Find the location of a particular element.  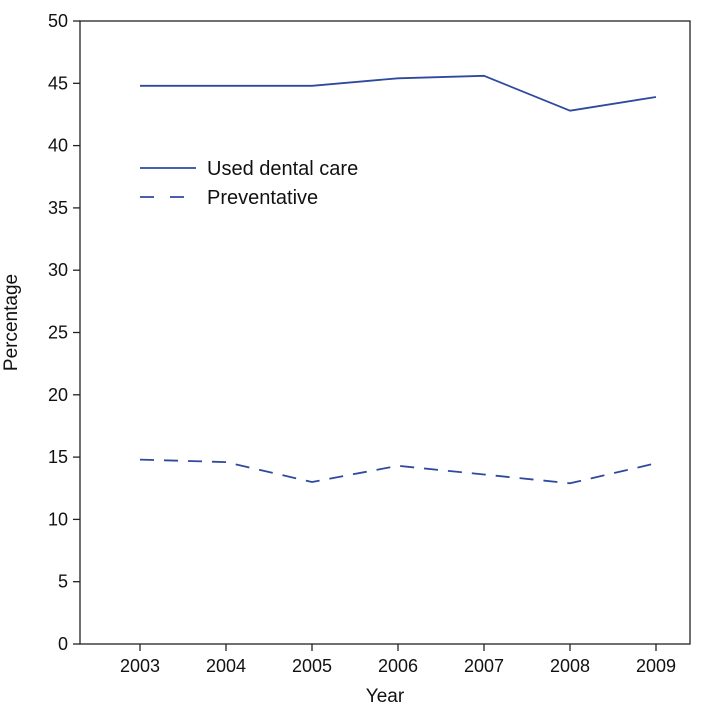

legend: Used dental care Preventative is located at coordinates (249, 183).